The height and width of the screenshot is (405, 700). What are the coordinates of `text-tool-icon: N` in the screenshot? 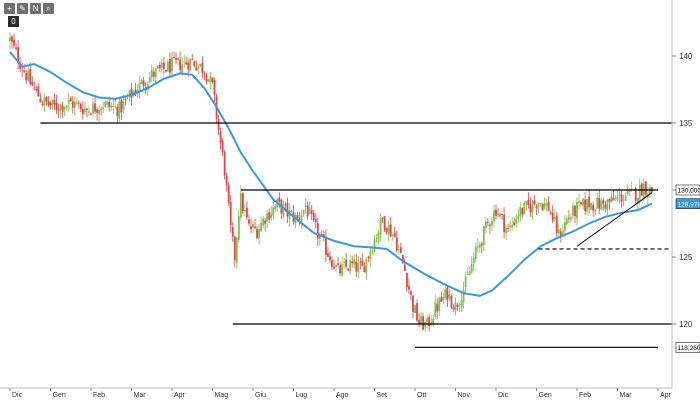 It's located at (35, 8).